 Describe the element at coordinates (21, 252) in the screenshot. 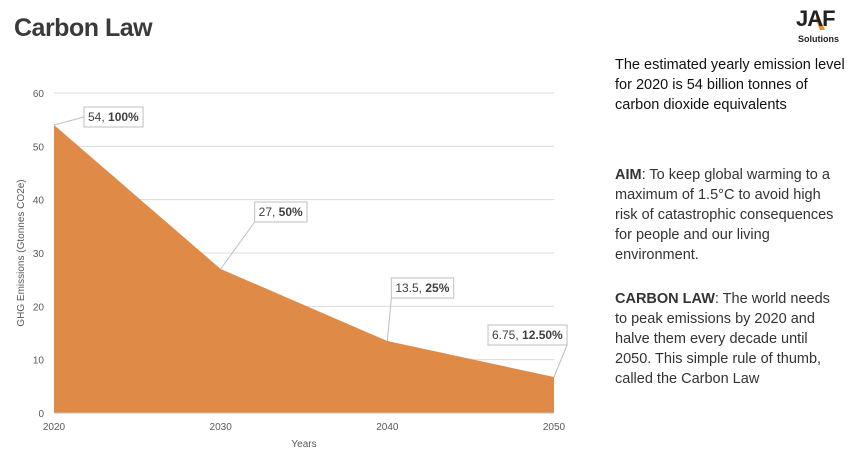

I see `y-axis-title: GHG Emissions (Gtonnes CO2e)` at that location.